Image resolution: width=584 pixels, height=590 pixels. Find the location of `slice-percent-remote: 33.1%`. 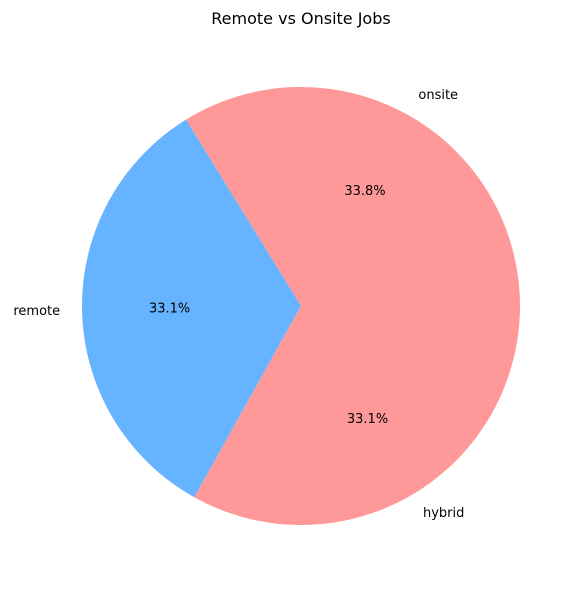

slice-percent-remote: 33.1% is located at coordinates (169, 308).